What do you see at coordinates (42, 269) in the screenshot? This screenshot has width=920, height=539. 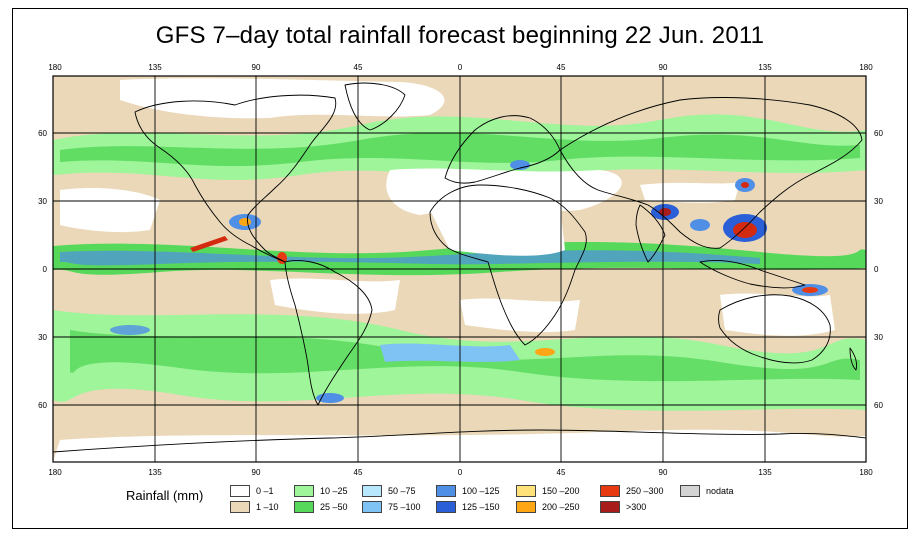 I see `lat-ticks-left: 60 30 0 30 60` at bounding box center [42, 269].